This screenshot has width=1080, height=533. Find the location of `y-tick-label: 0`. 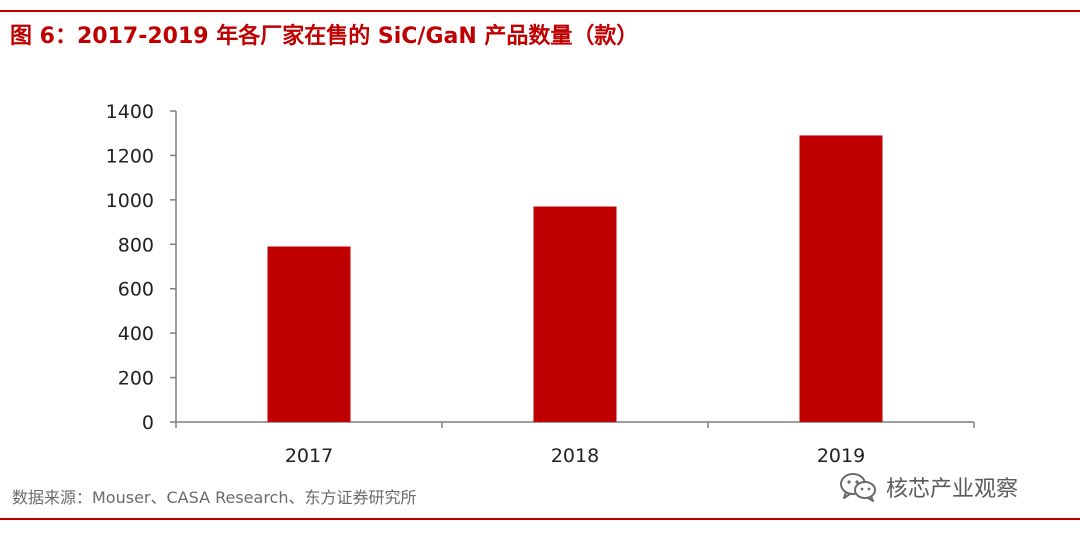

y-tick-label: 0 is located at coordinates (148, 423).